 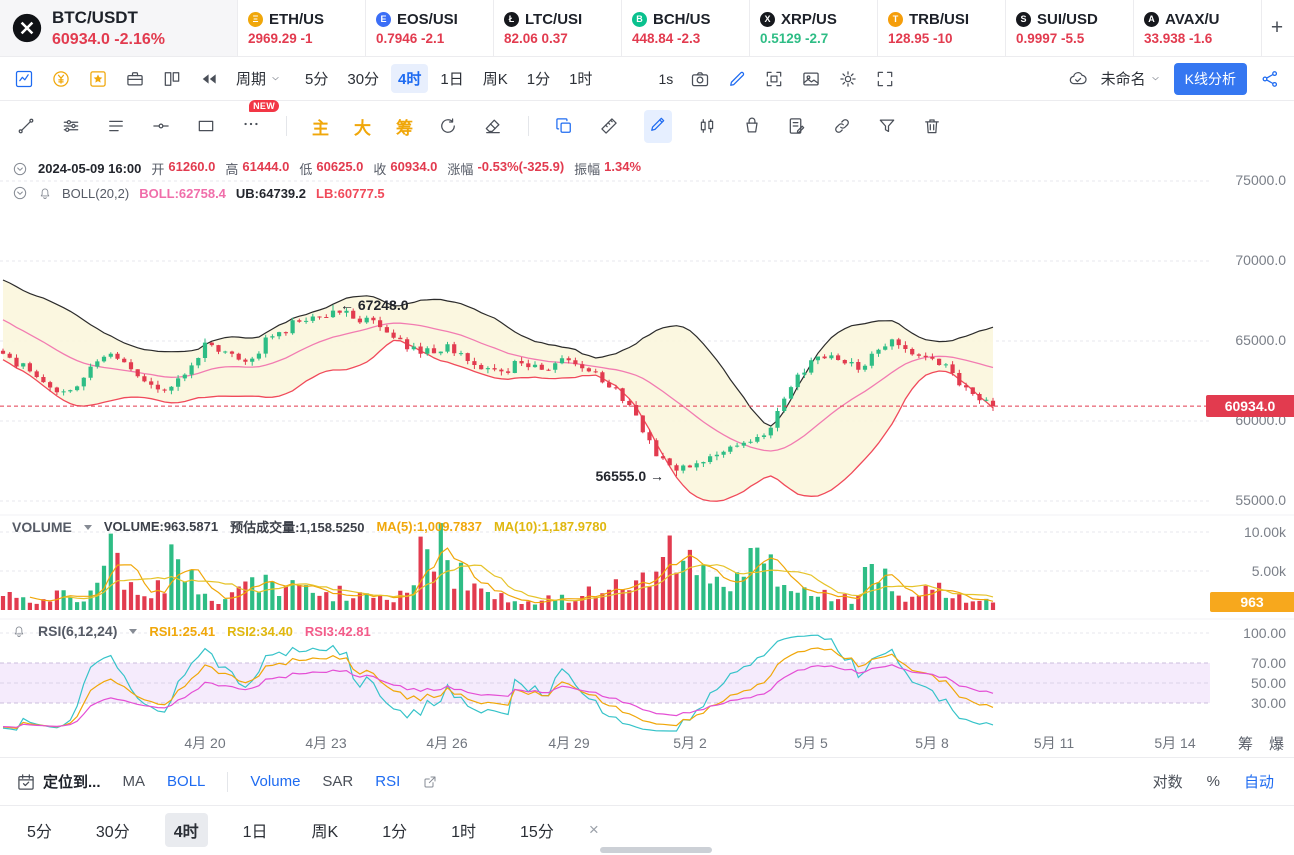 What do you see at coordinates (410, 78) in the screenshot?
I see `timeframe-4时: 4时` at bounding box center [410, 78].